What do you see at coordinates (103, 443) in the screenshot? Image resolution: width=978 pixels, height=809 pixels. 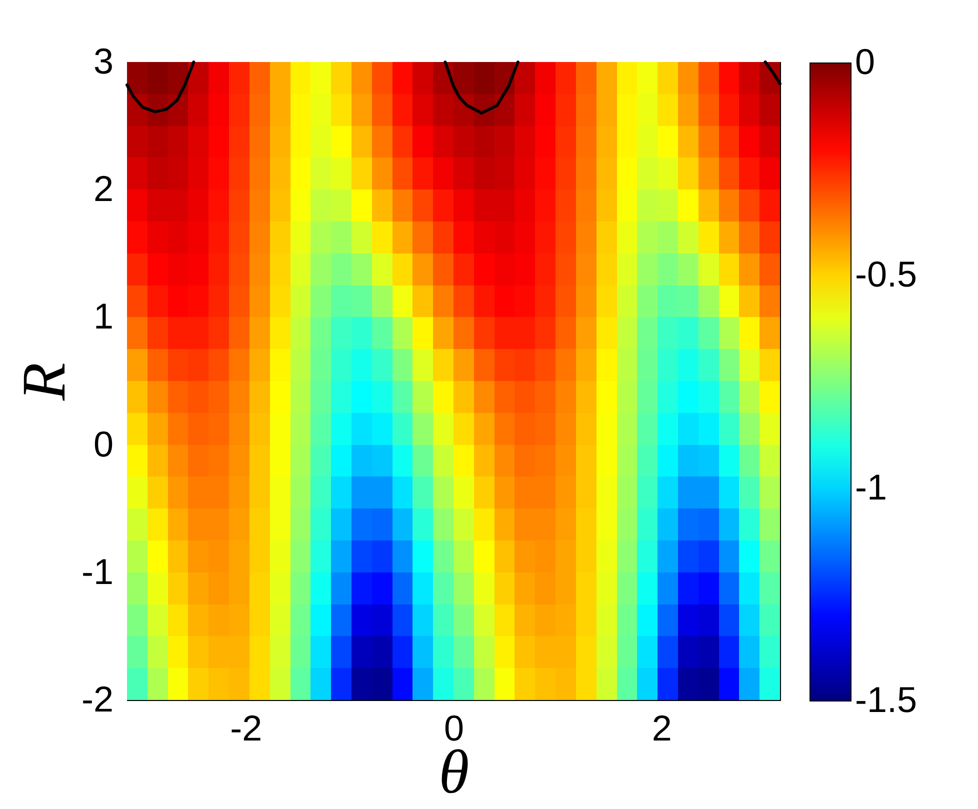 I see `y-tick-label: 0` at bounding box center [103, 443].